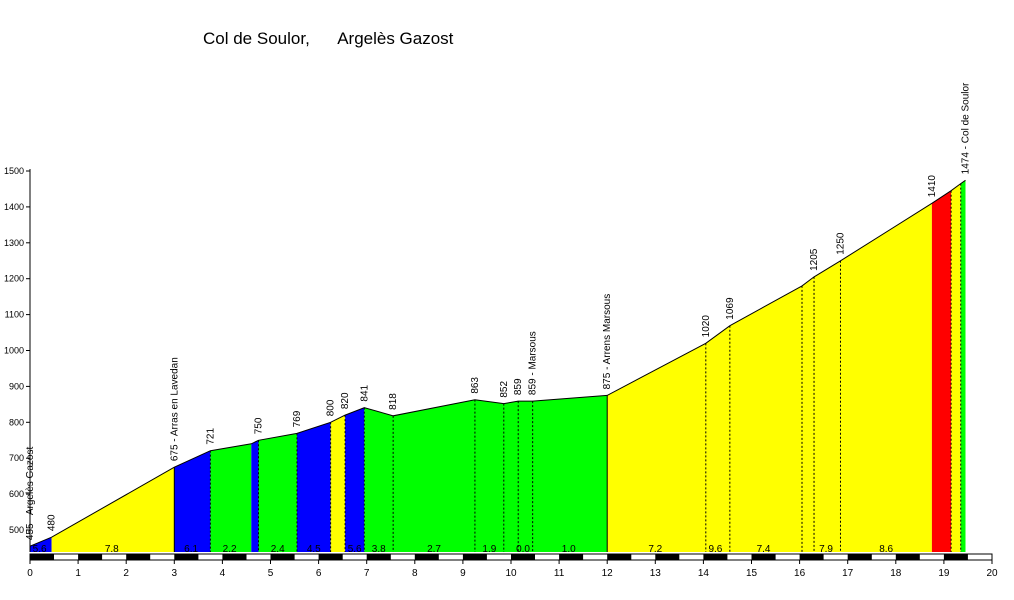 The height and width of the screenshot is (600, 1014). I want to click on x-tick-label-3: 3, so click(175, 573).